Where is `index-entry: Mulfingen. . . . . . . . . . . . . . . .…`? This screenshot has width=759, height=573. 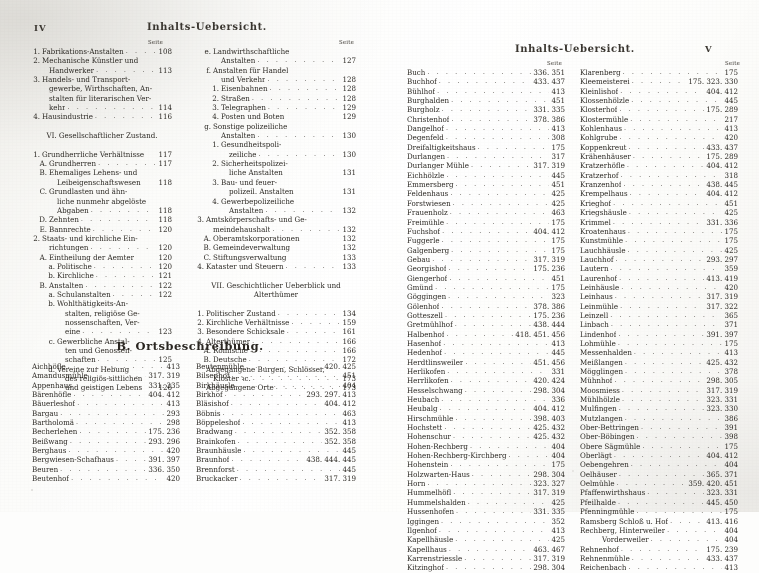
index-entry: Mulfingen. . . . . . . . . . . . . . . .… is located at coordinates (659, 408).